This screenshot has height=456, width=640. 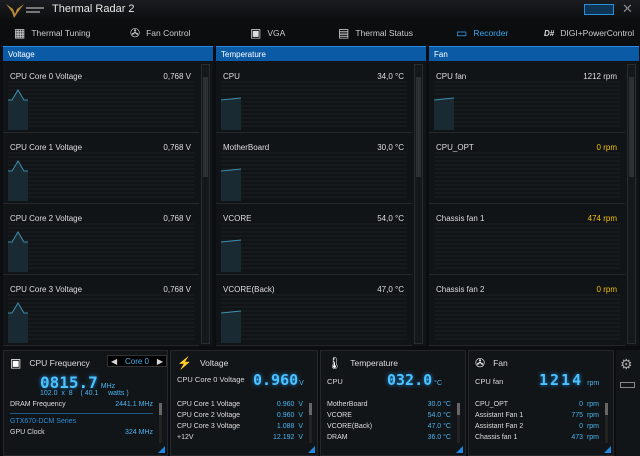 I want to click on reading-row: VCORE(Back) 47.0 °C, so click(x=389, y=426).